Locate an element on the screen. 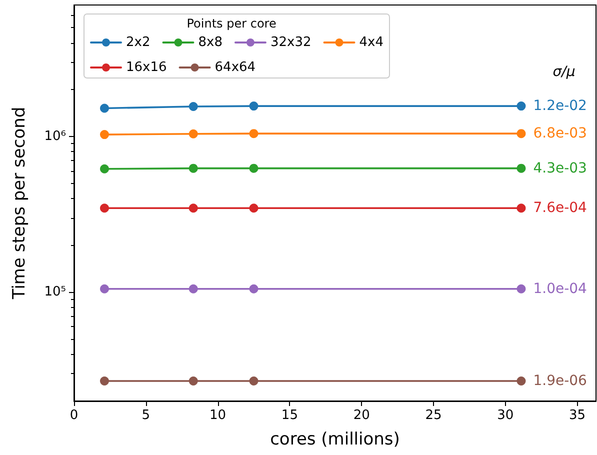  annotation: 1.0e-04 is located at coordinates (560, 288).